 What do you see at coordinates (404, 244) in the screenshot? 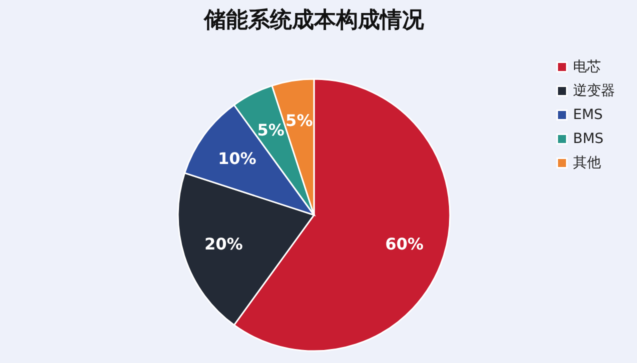
I see `data-label: 60%` at bounding box center [404, 244].